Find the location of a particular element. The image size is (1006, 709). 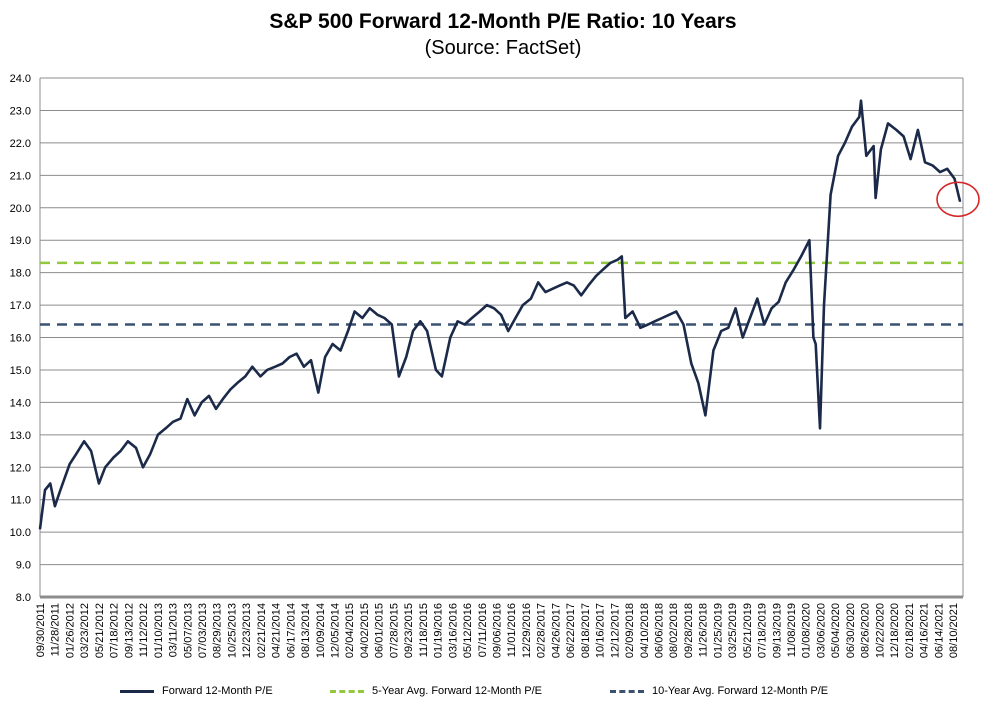

x-tick-label: 03/25/2019 is located at coordinates (733, 630).